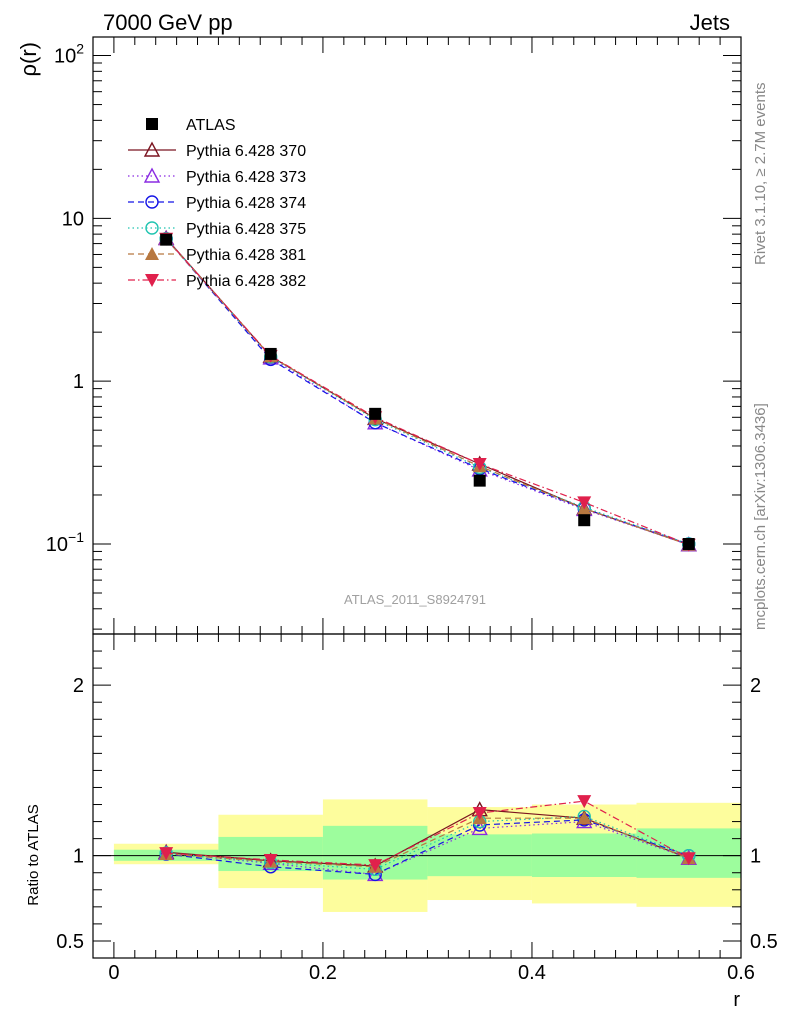 Image resolution: width=786 pixels, height=1024 pixels. What do you see at coordinates (741, 973) in the screenshot?
I see `x-tick-label-3: 0.6` at bounding box center [741, 973].